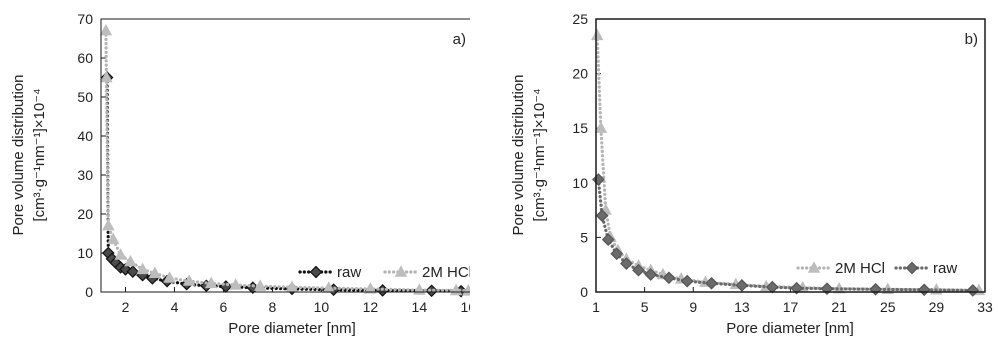  I want to click on x-tick-label: 16, so click(465, 307).